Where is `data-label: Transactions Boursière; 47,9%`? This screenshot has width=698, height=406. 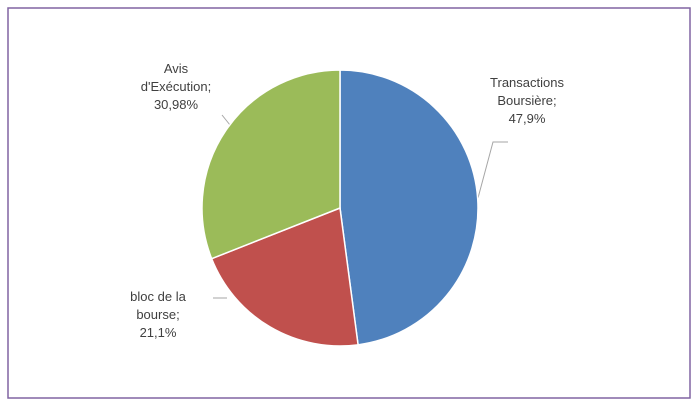
data-label: Transactions Boursière; 47,9% is located at coordinates (527, 101).